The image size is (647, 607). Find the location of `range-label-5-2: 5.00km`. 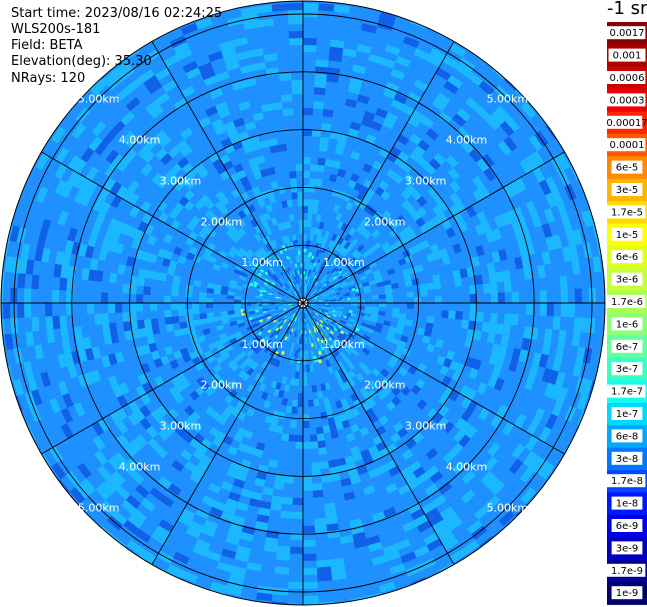

range-label-5-2: 5.00km is located at coordinates (99, 507).